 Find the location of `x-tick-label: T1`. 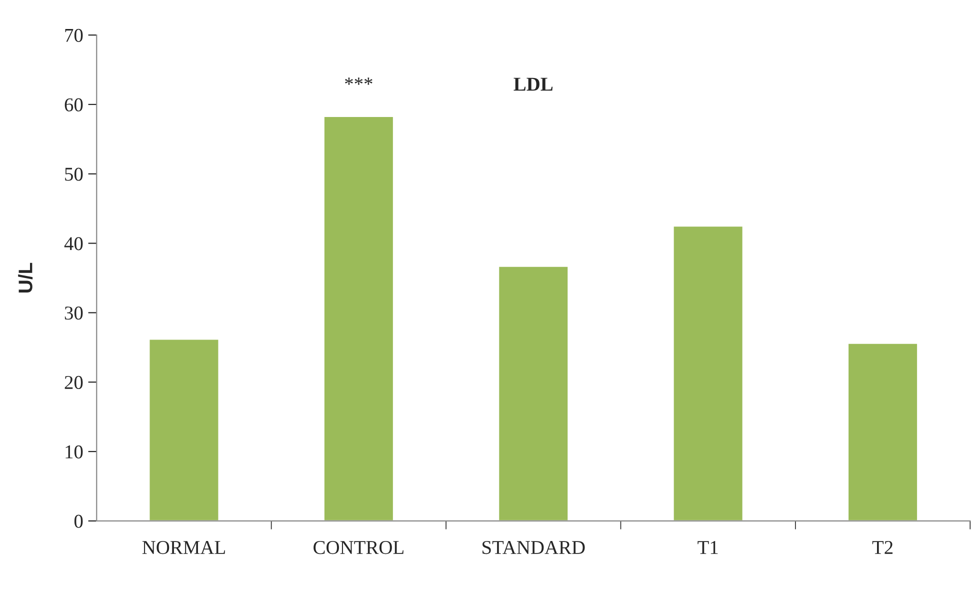

x-tick-label: T1 is located at coordinates (708, 547).